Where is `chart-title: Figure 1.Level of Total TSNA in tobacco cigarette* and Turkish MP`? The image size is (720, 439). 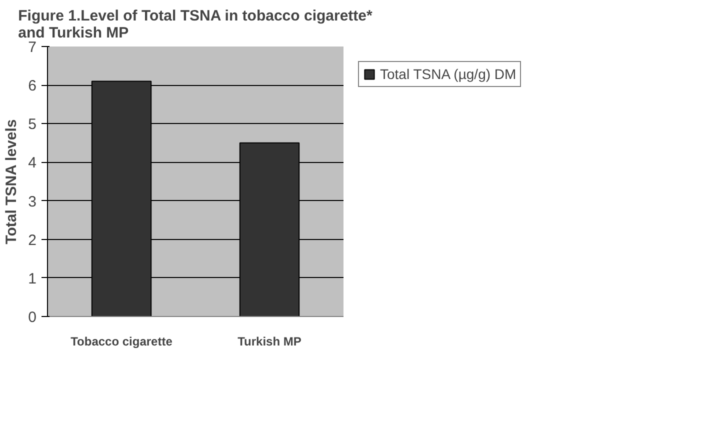 chart-title: Figure 1.Level of Total TSNA in tobacco cigarette* and Turkish MP is located at coordinates (195, 25).